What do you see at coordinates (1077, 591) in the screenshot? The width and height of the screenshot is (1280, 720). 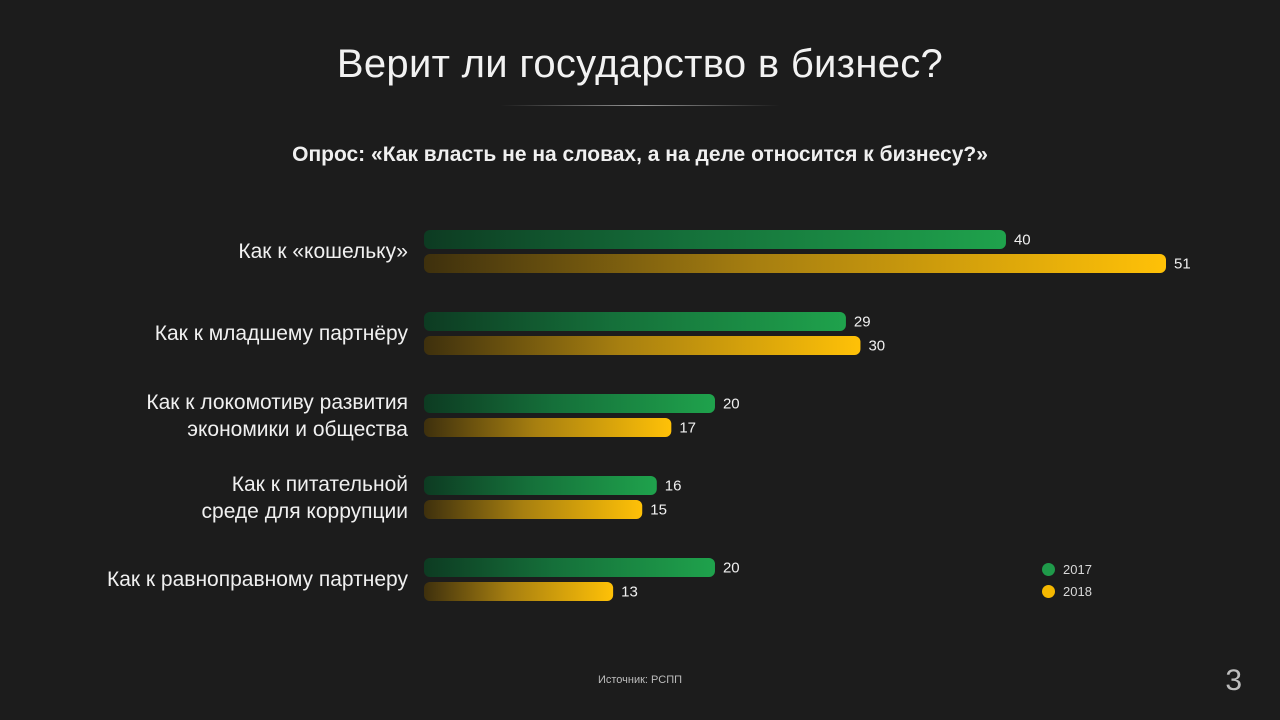 I see `legend-label-2018: 2018` at bounding box center [1077, 591].